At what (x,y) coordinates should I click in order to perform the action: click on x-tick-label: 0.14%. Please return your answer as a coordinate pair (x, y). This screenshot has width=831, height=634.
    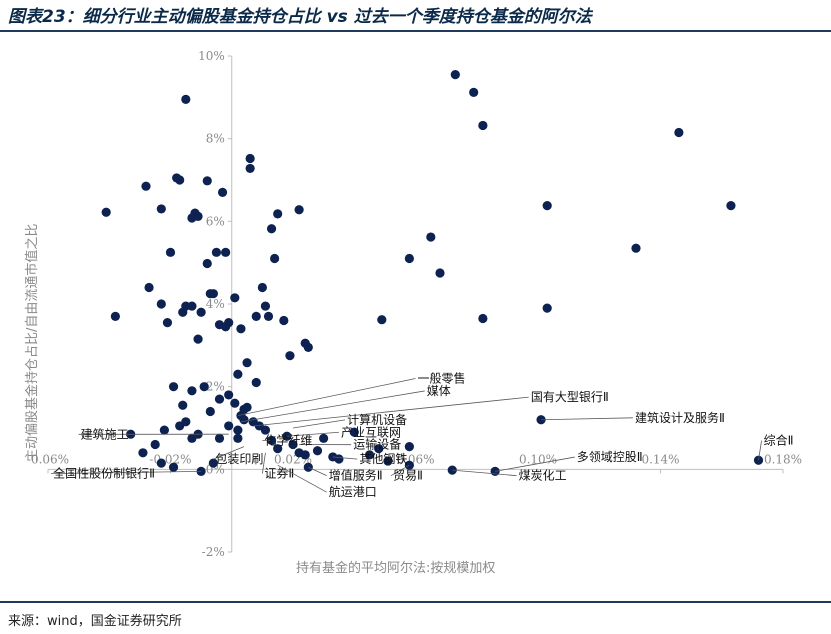
    Looking at the image, I should click on (660, 459).